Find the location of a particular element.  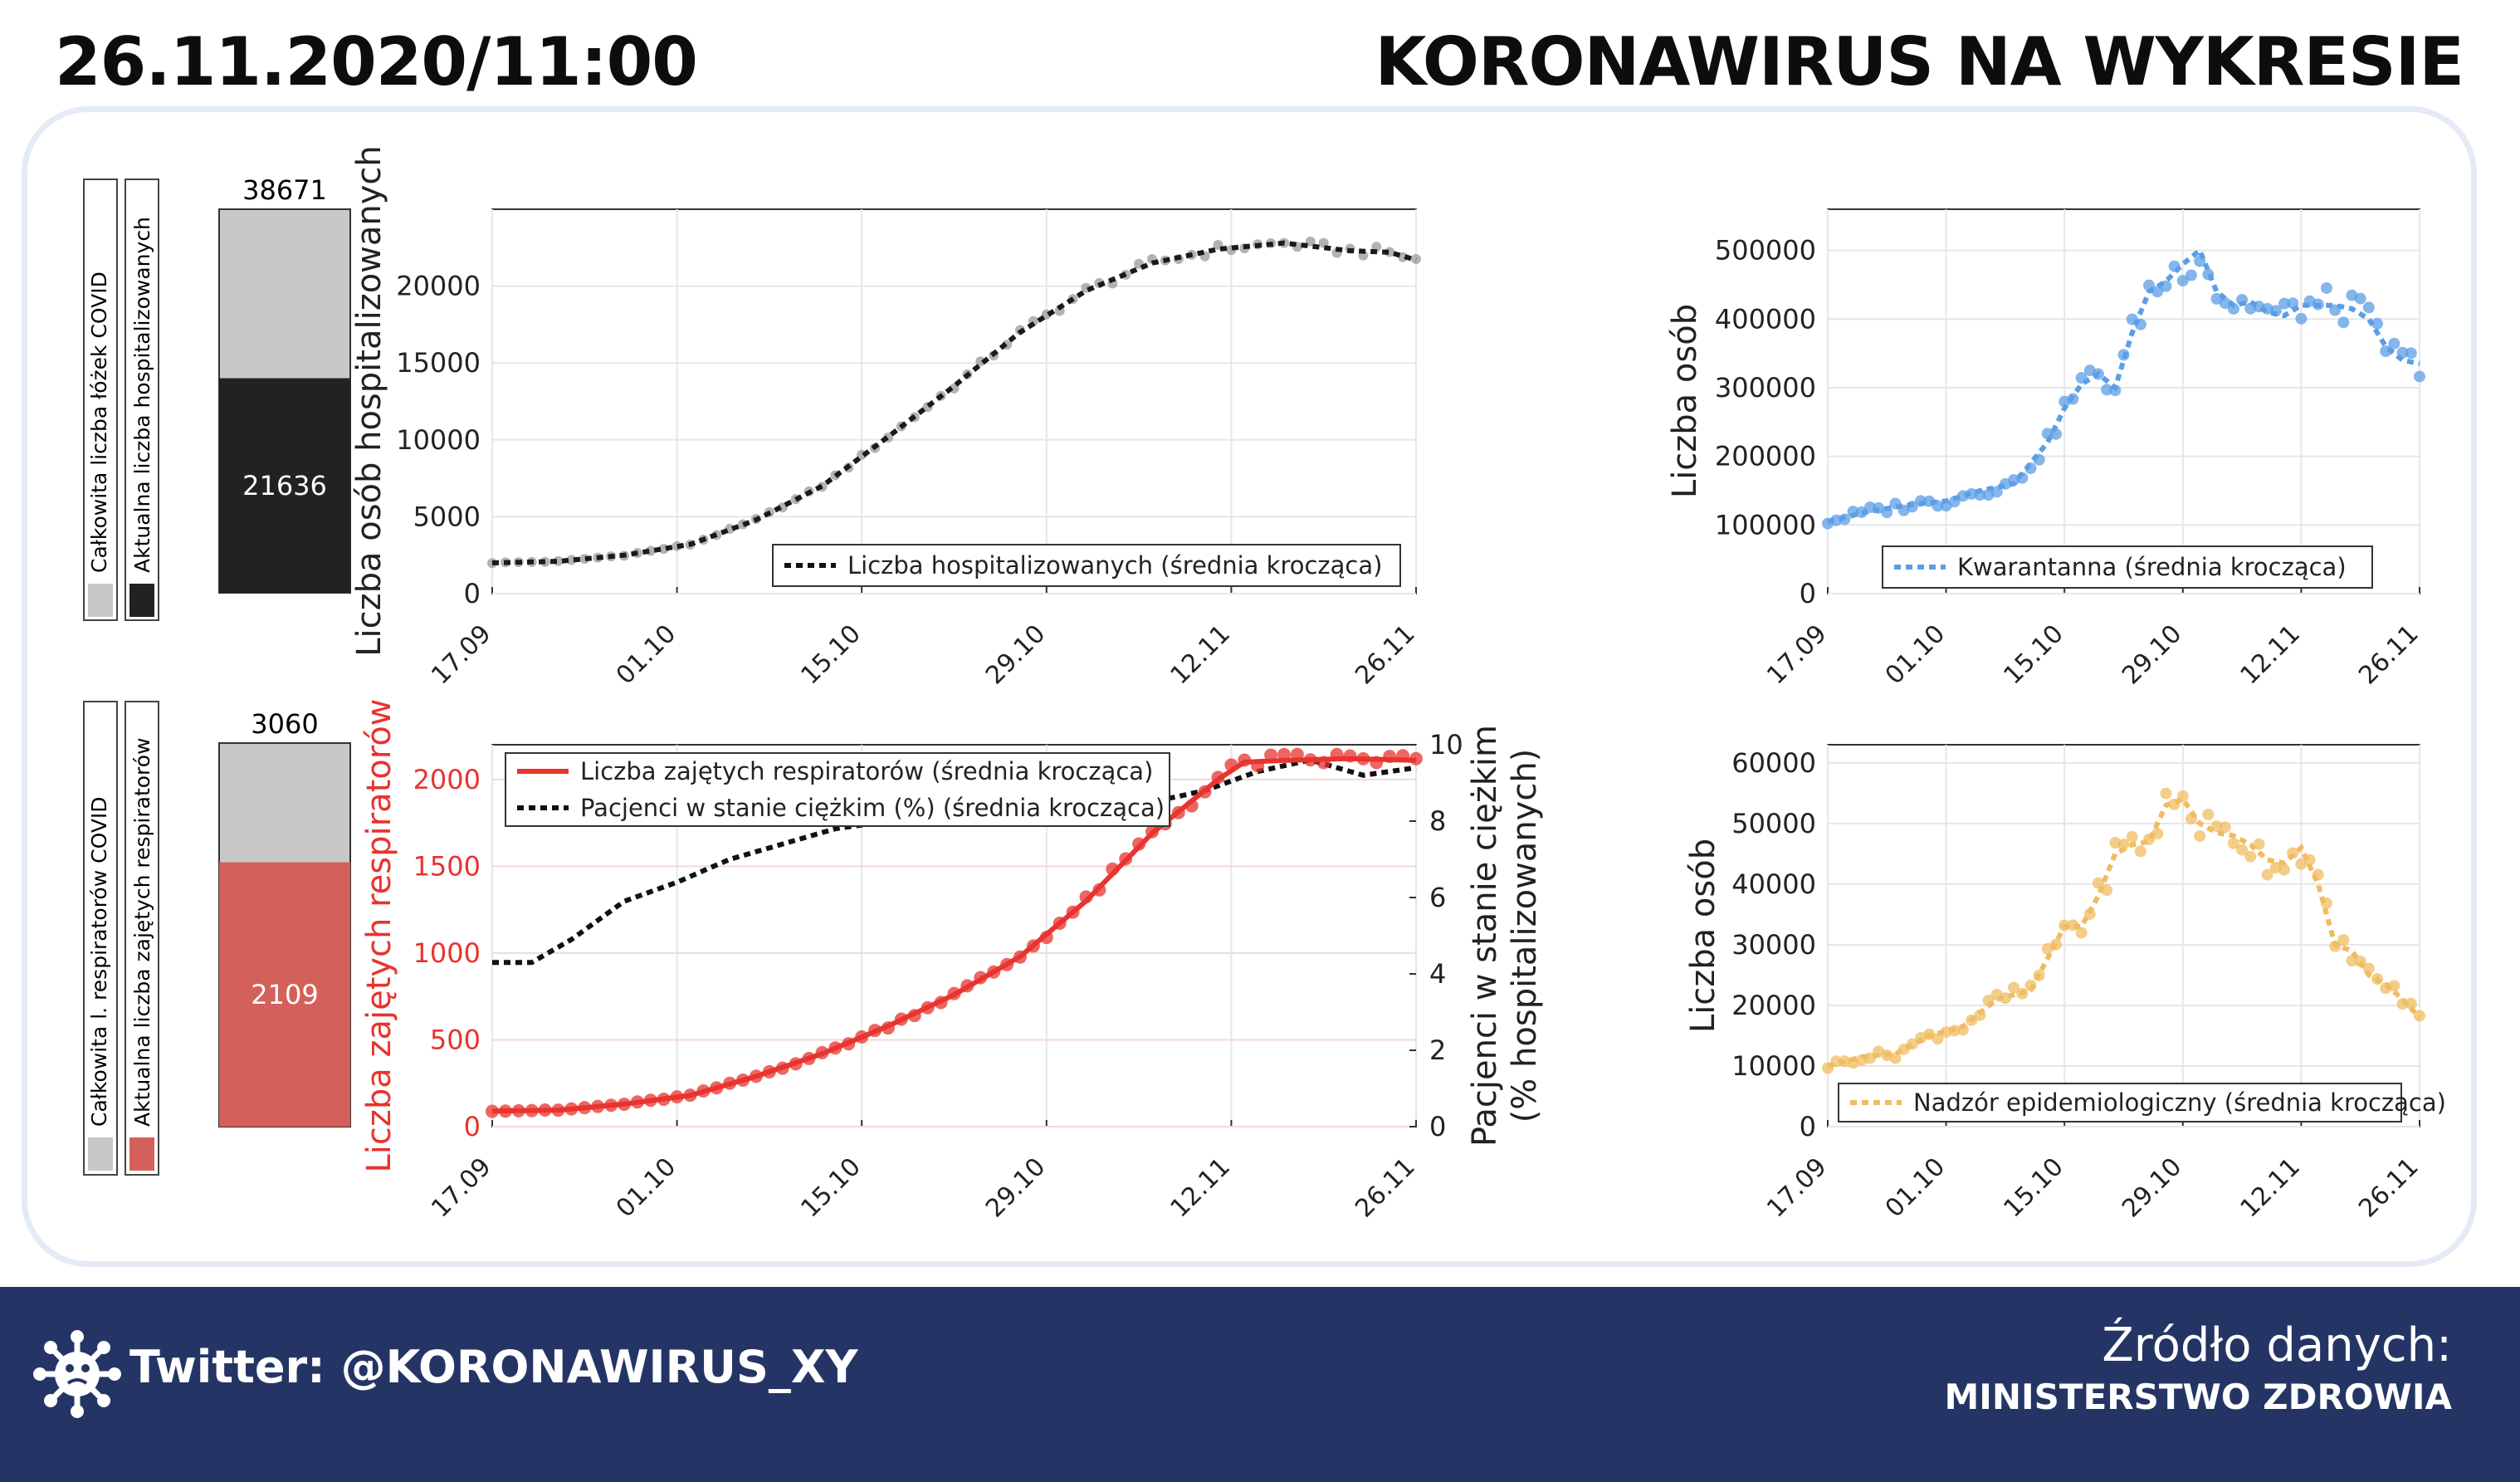

legend-label: Kwarantanna (średnia krocząca) is located at coordinates (2152, 567).